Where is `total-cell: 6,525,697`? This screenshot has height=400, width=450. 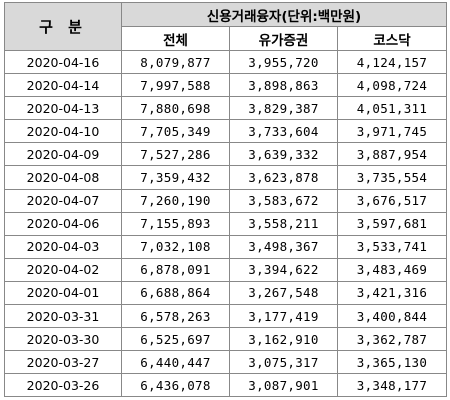
total-cell: 6,525,697 is located at coordinates (175, 339).